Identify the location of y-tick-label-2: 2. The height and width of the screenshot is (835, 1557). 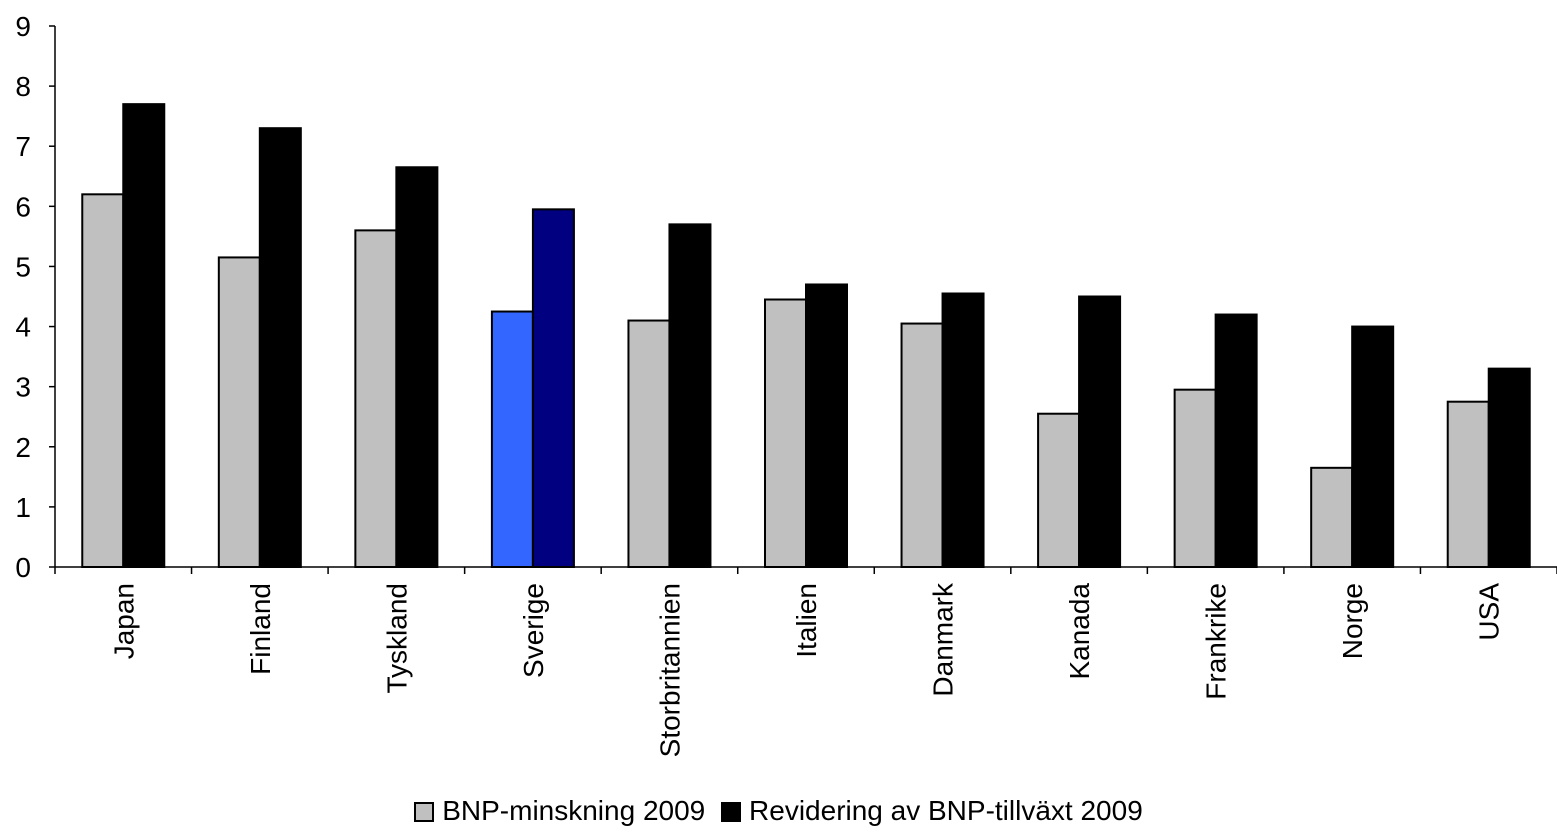
(23, 447).